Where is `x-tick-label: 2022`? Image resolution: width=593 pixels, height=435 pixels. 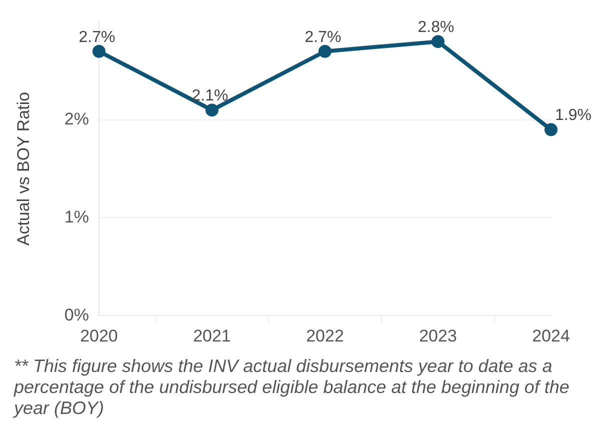
x-tick-label: 2022 is located at coordinates (325, 336).